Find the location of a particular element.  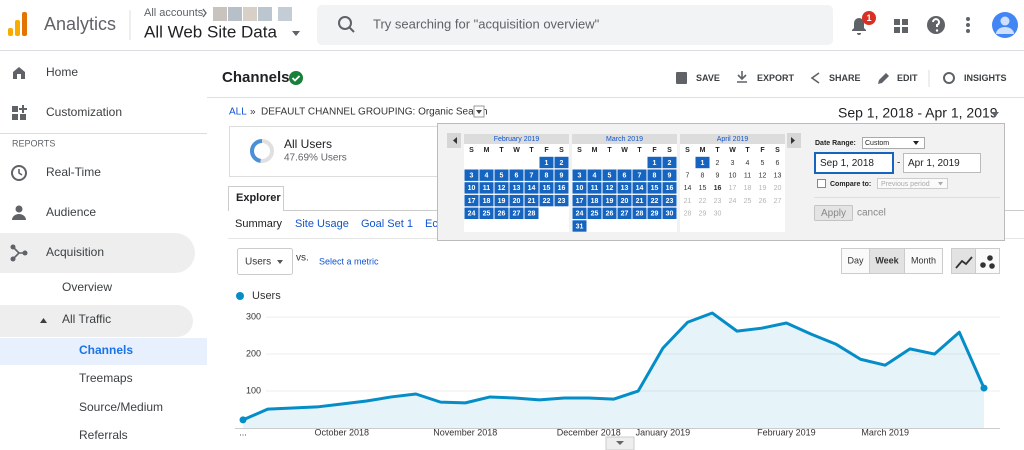

nav-subitem: Treemaps is located at coordinates (106, 378).